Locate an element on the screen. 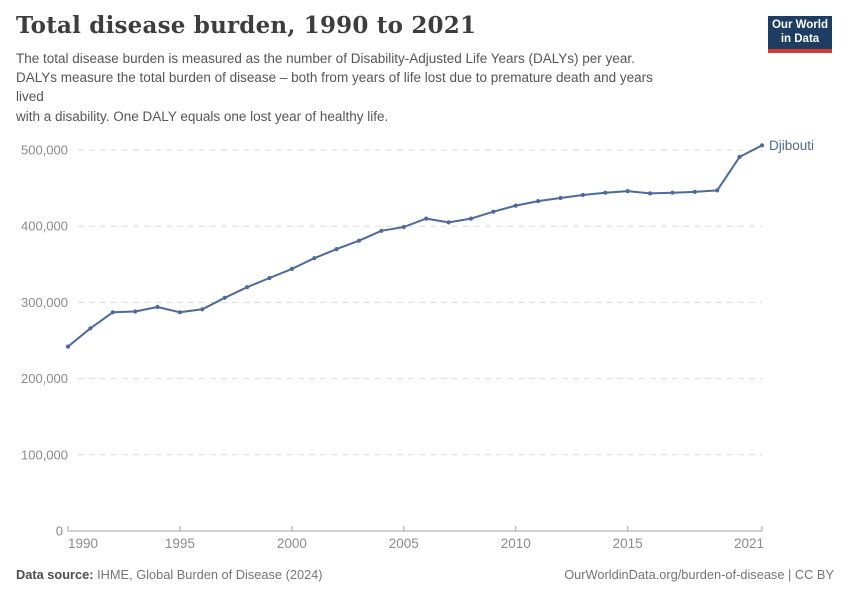 Image resolution: width=850 pixels, height=600 pixels. data-source-value: IHME, Global Burden of Disease (2024) is located at coordinates (208, 574).